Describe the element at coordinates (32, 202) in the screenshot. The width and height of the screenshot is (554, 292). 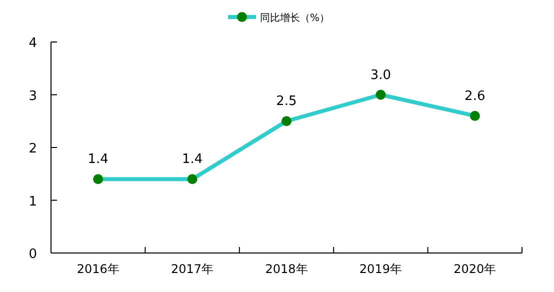
I see `y-tick-label: 1` at that location.